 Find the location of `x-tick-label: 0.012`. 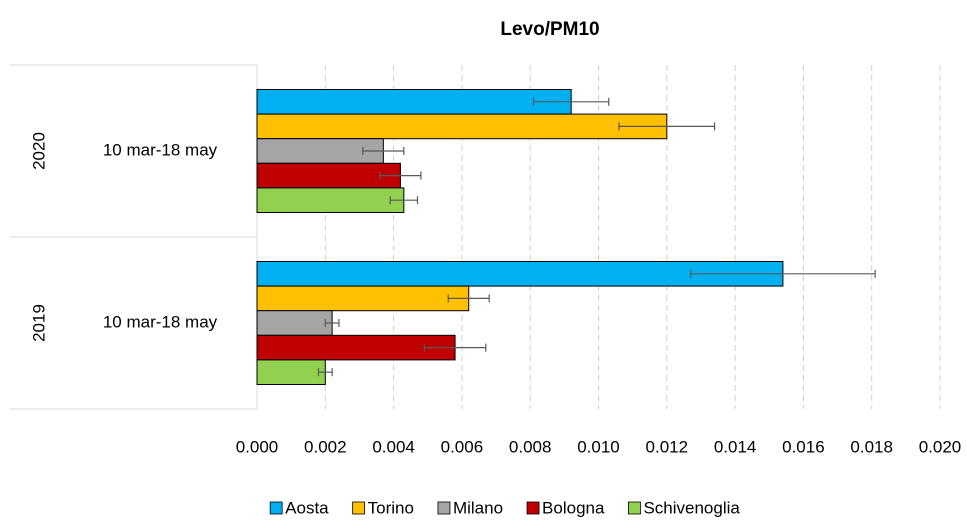

x-tick-label: 0.012 is located at coordinates (667, 446).